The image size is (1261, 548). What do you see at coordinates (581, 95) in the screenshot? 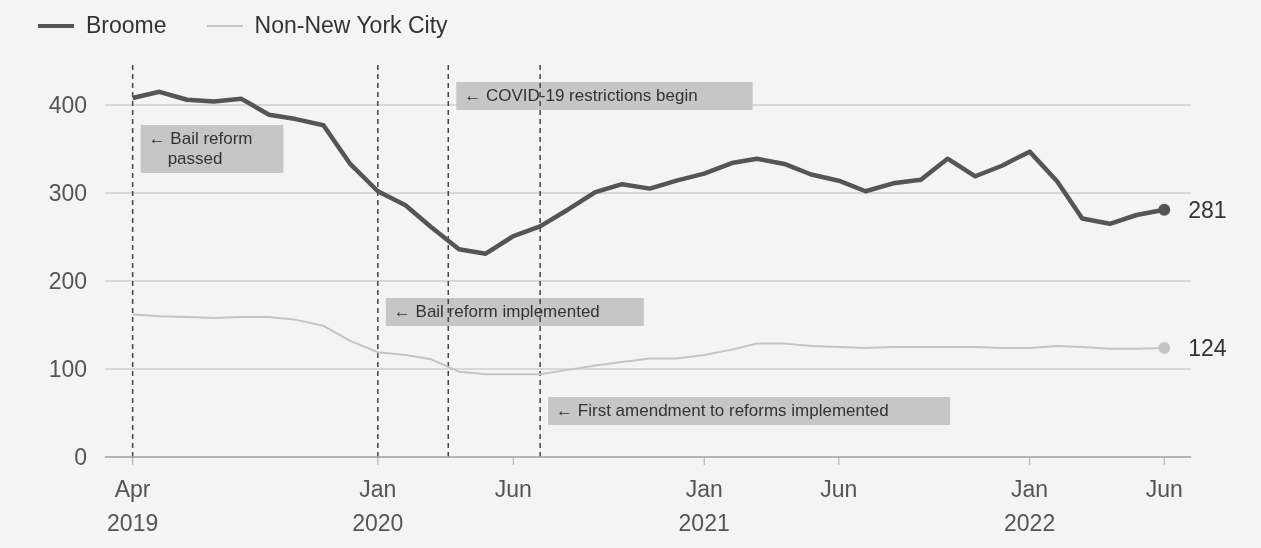
I see `ref-line-label: ← COVID-19 restrictions begin` at bounding box center [581, 95].